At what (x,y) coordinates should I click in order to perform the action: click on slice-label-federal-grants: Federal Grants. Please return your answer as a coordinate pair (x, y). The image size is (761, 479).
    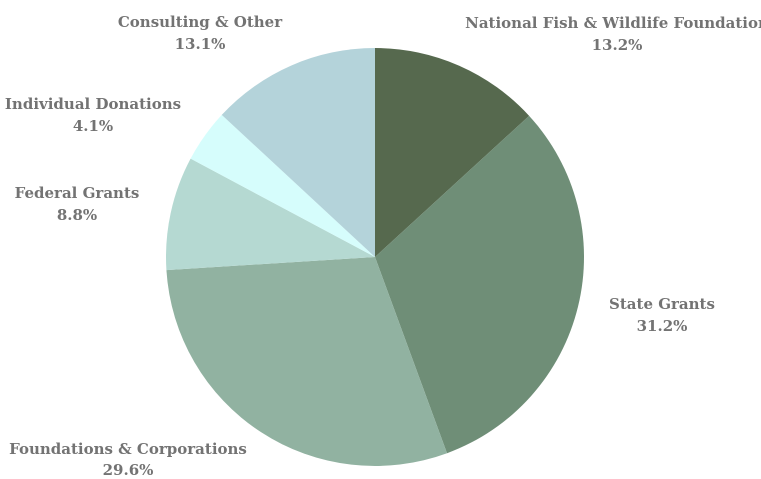
    Looking at the image, I should click on (77, 193).